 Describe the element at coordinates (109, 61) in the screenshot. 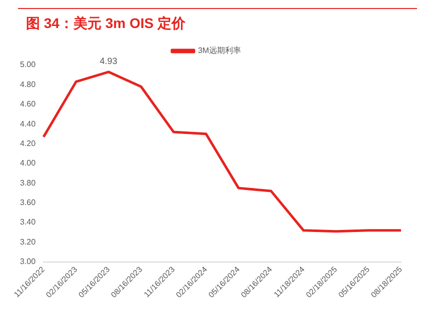

I see `data-label: 4.93` at that location.